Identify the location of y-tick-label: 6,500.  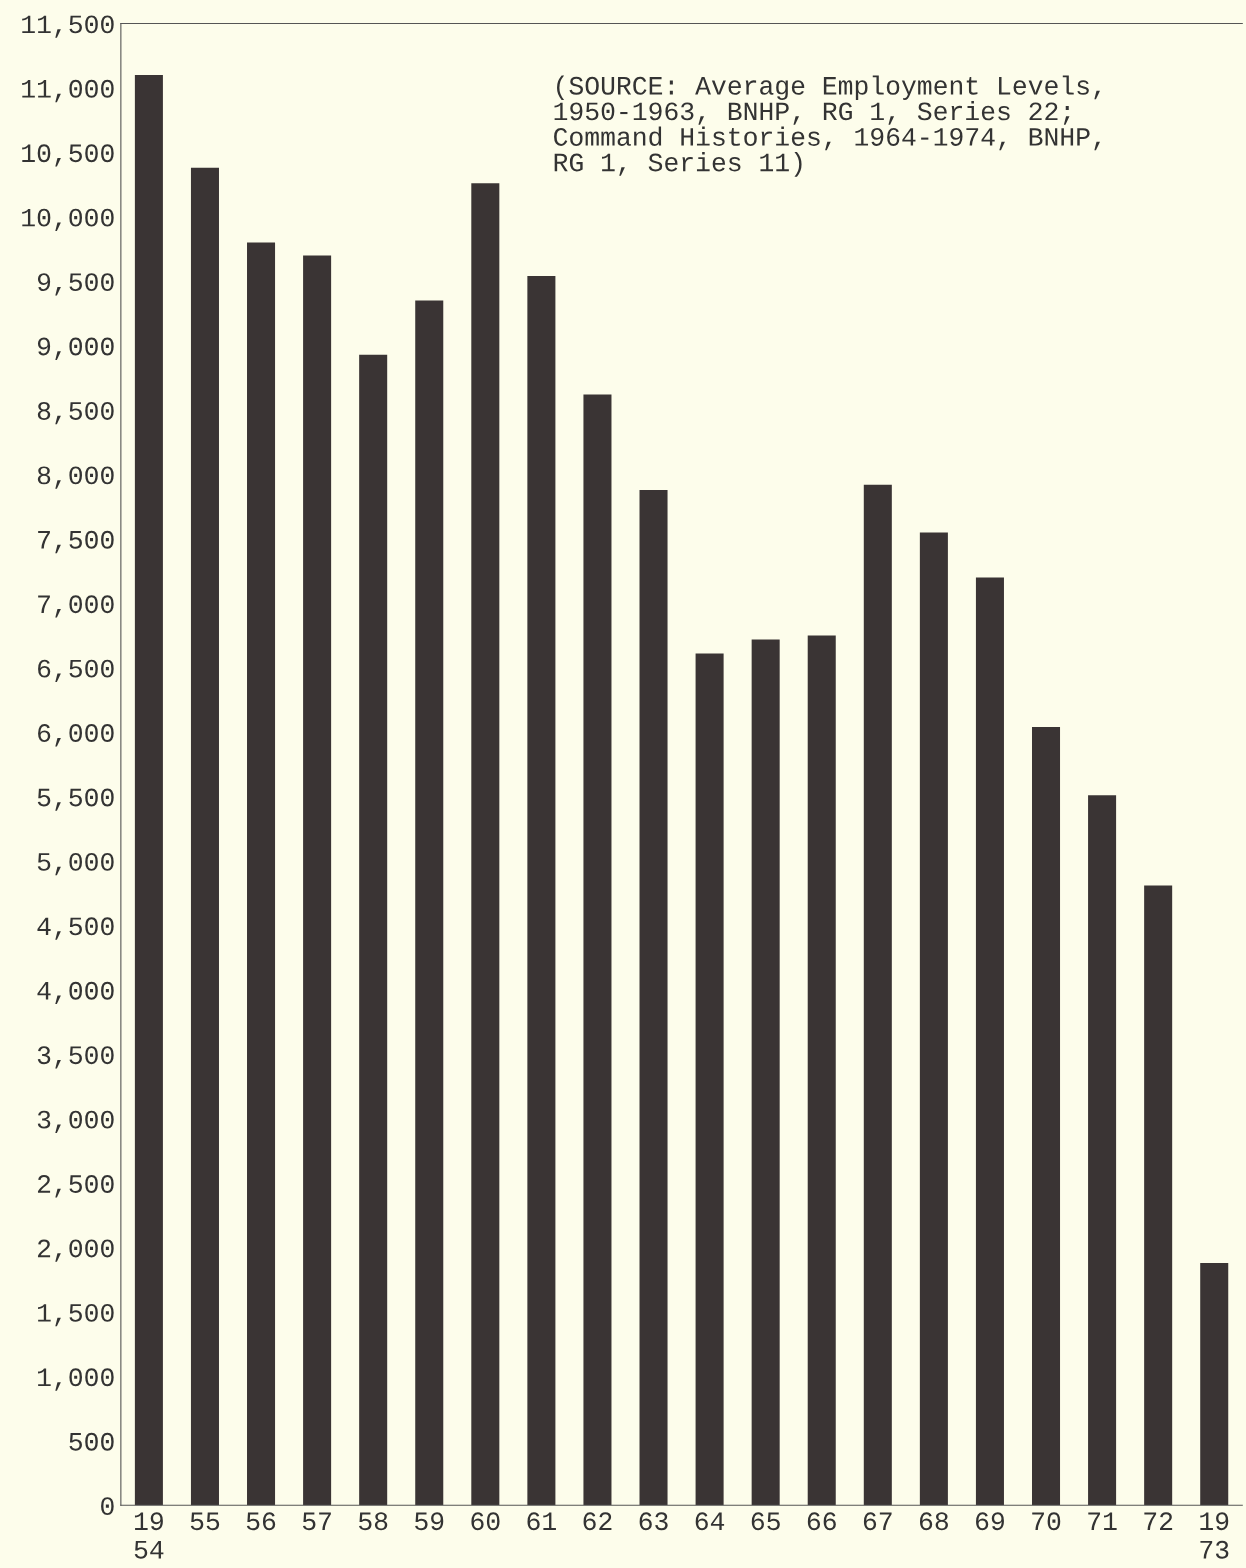
(76, 670).